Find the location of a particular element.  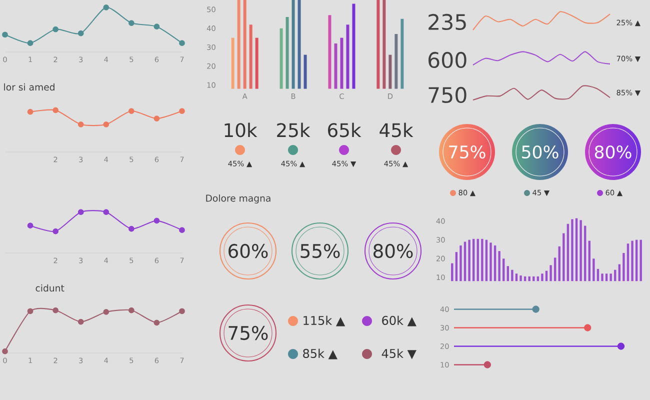

text: 65k is located at coordinates (345, 130).